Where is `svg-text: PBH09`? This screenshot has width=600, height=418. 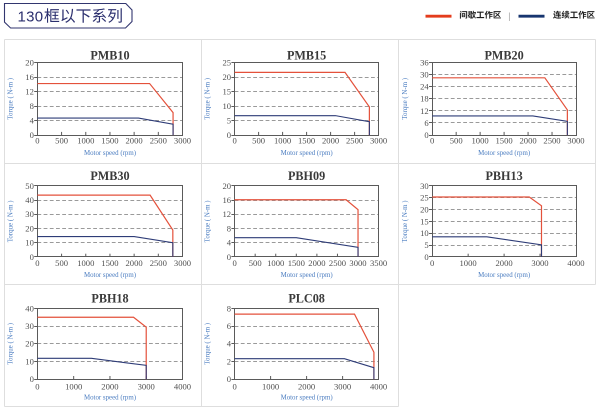
svg-text: PBH09 is located at coordinates (306, 176).